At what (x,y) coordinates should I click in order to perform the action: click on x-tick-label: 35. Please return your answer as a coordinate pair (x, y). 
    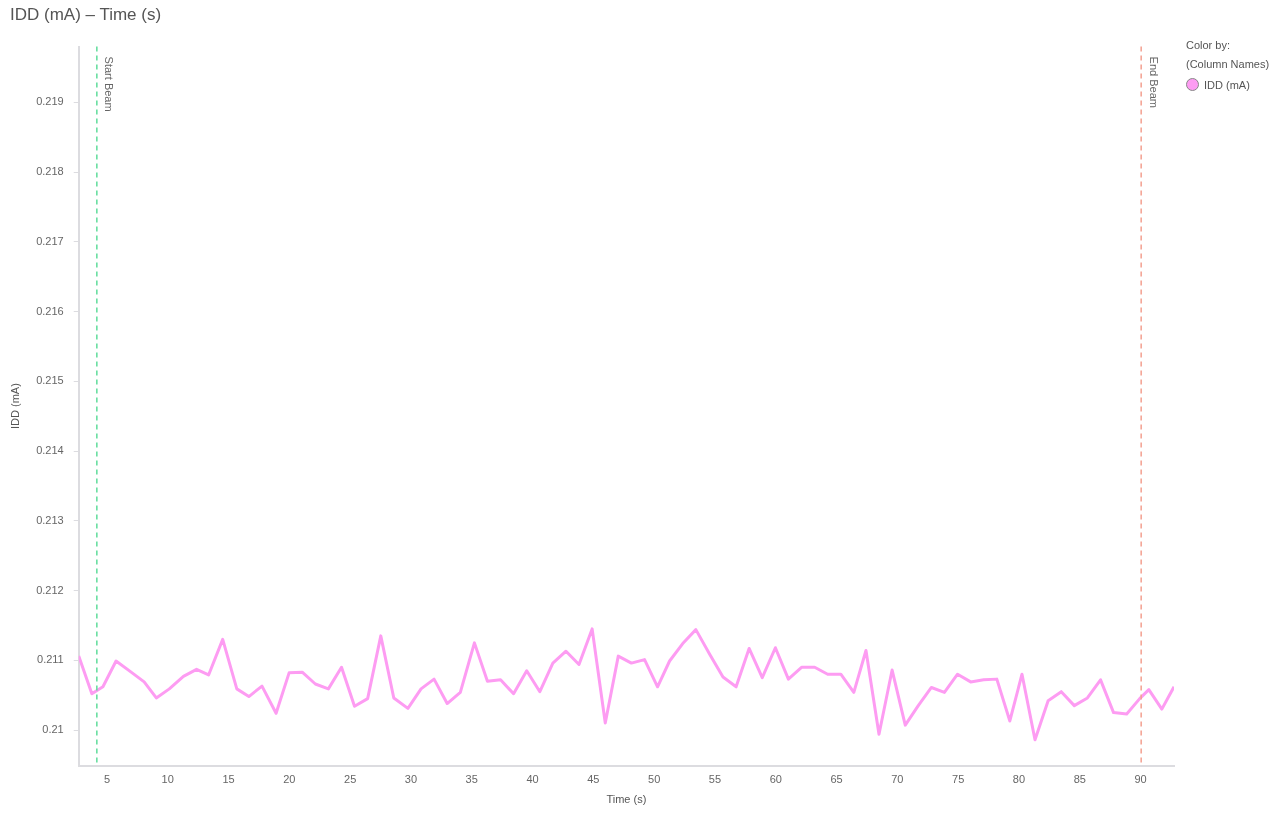
    Looking at the image, I should click on (471, 779).